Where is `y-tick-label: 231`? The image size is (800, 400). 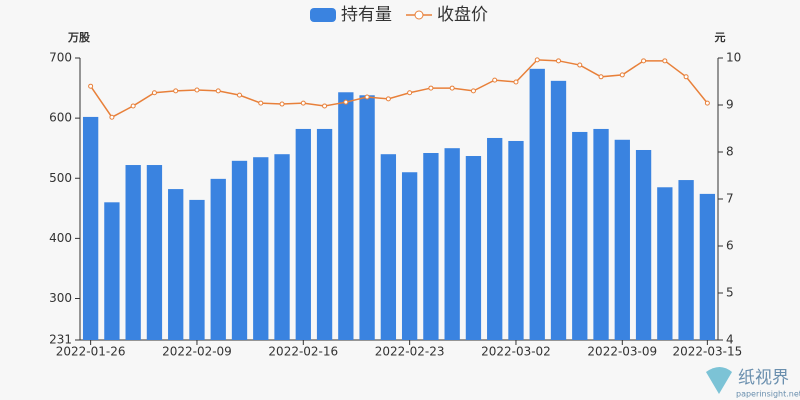 y-tick-label: 231 is located at coordinates (60, 340).